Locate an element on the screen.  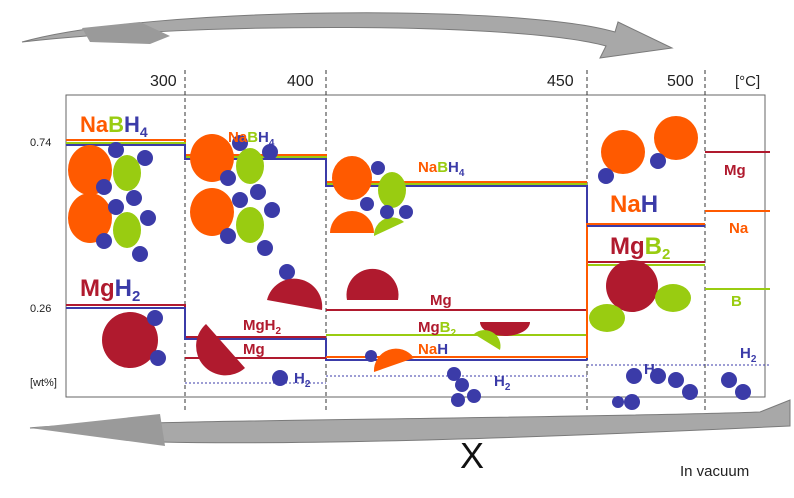
stage5-na-label: Na is located at coordinates (739, 228).